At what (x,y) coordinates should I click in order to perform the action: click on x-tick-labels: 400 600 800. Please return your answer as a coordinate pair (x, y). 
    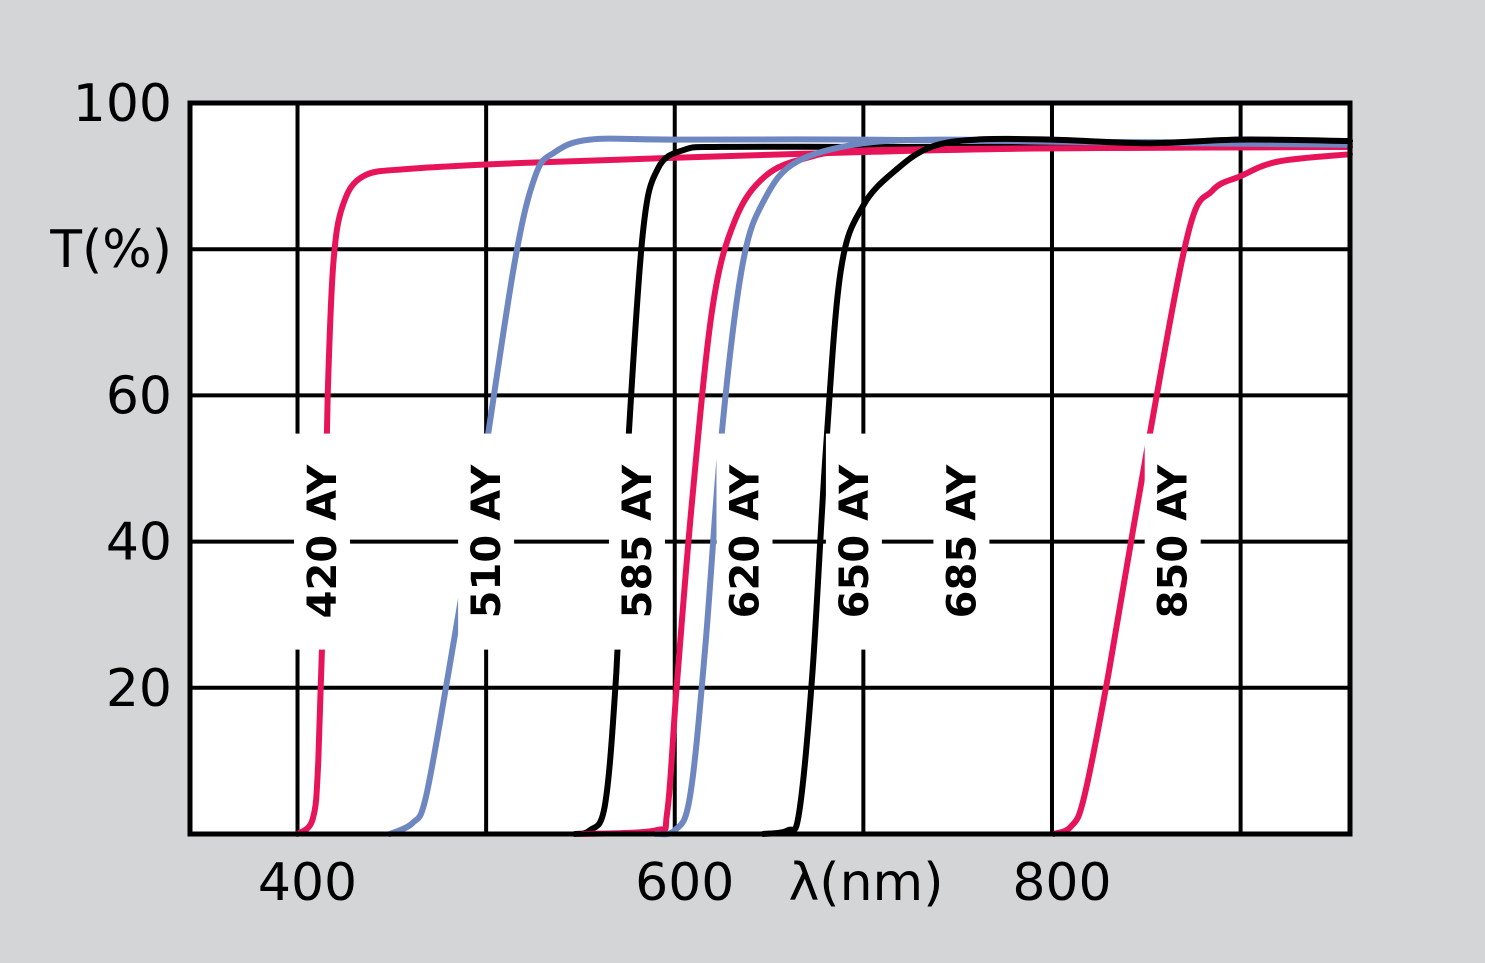
    Looking at the image, I should click on (685, 883).